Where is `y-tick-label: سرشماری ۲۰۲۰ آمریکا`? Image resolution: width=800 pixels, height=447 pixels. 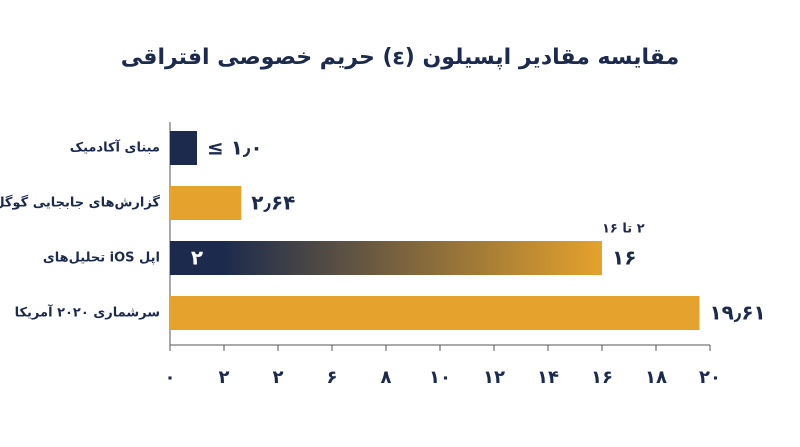 y-tick-label: سرشماری ۲۰۲۰ آمریکا is located at coordinates (87, 312).